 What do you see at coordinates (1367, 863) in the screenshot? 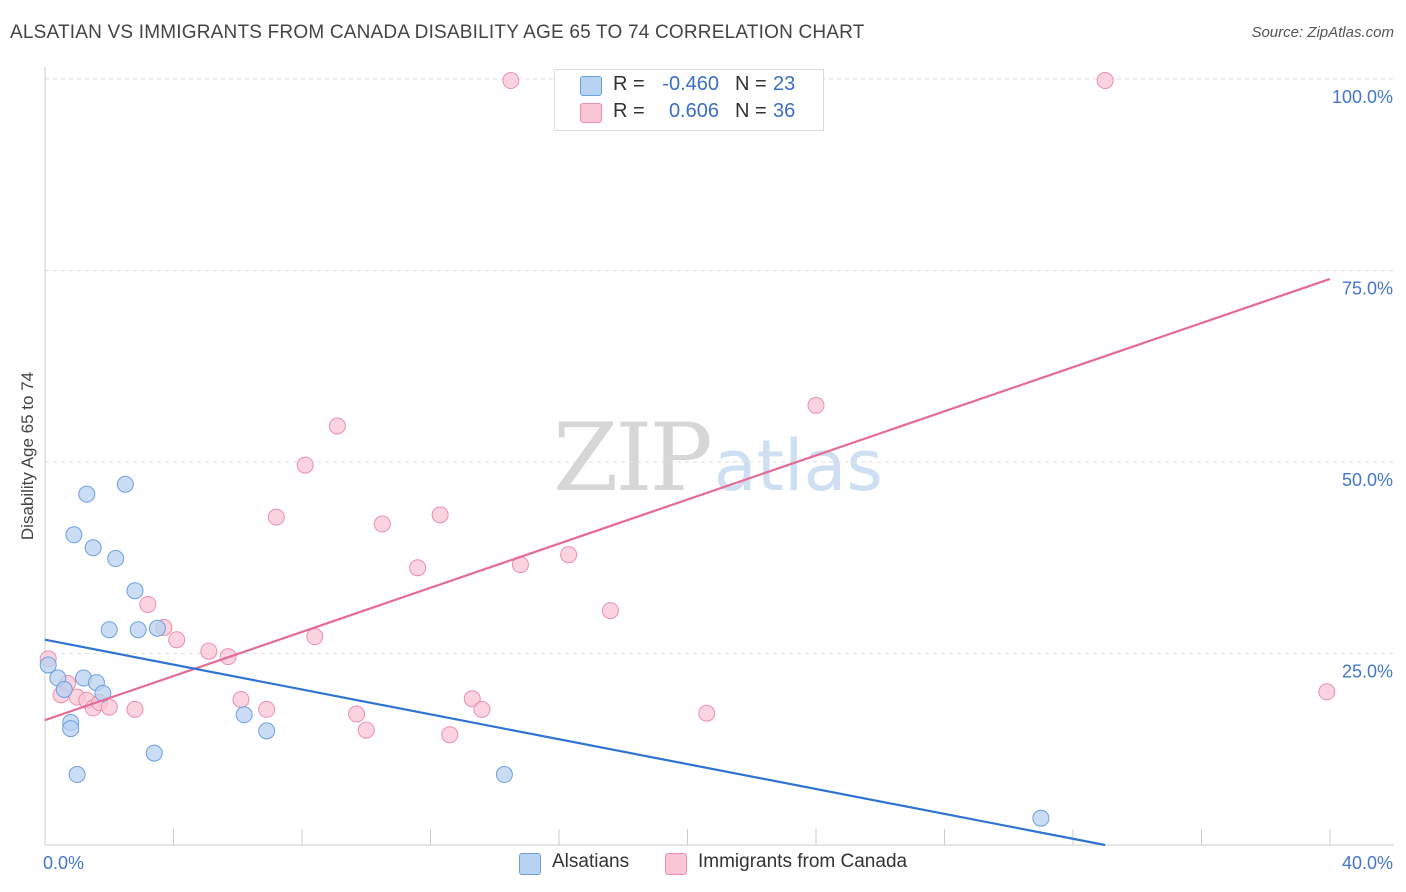
I see `x-tick-label: 40.0%` at bounding box center [1367, 863].